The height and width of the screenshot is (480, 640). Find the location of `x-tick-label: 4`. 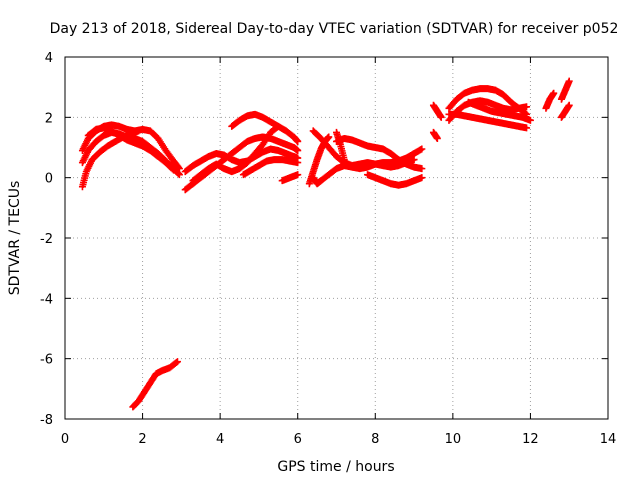

x-tick-label: 4 is located at coordinates (220, 439).